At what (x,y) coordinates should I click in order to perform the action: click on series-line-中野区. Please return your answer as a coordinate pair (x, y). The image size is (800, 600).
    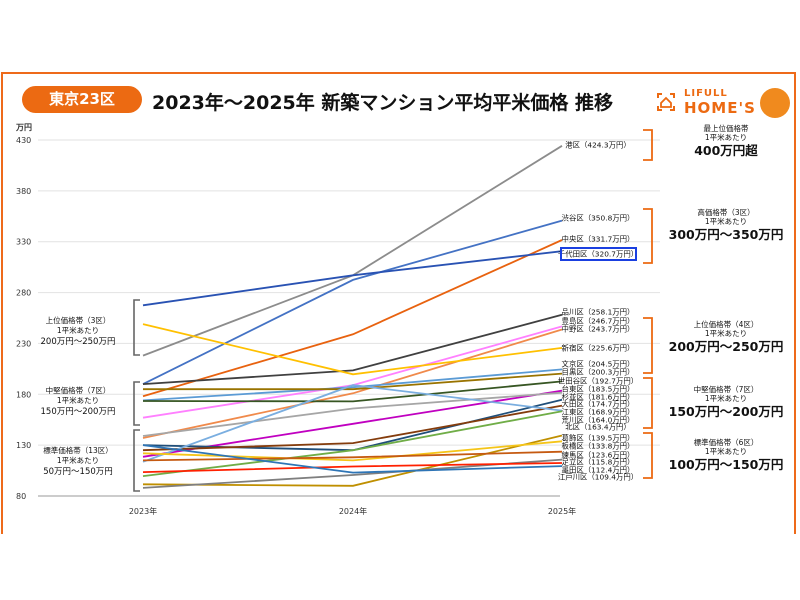
    Looking at the image, I should click on (352, 383).